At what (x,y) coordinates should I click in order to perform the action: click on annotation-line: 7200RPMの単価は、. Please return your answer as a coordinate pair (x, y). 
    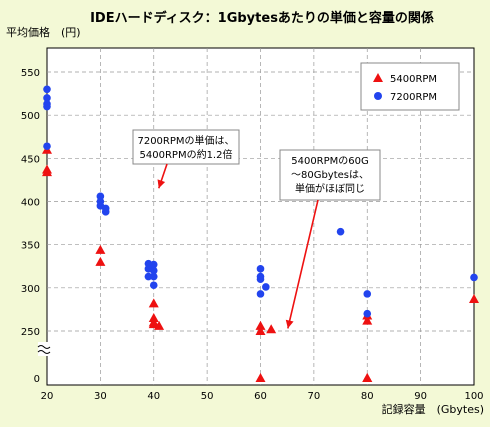
    Looking at the image, I should click on (185, 140).